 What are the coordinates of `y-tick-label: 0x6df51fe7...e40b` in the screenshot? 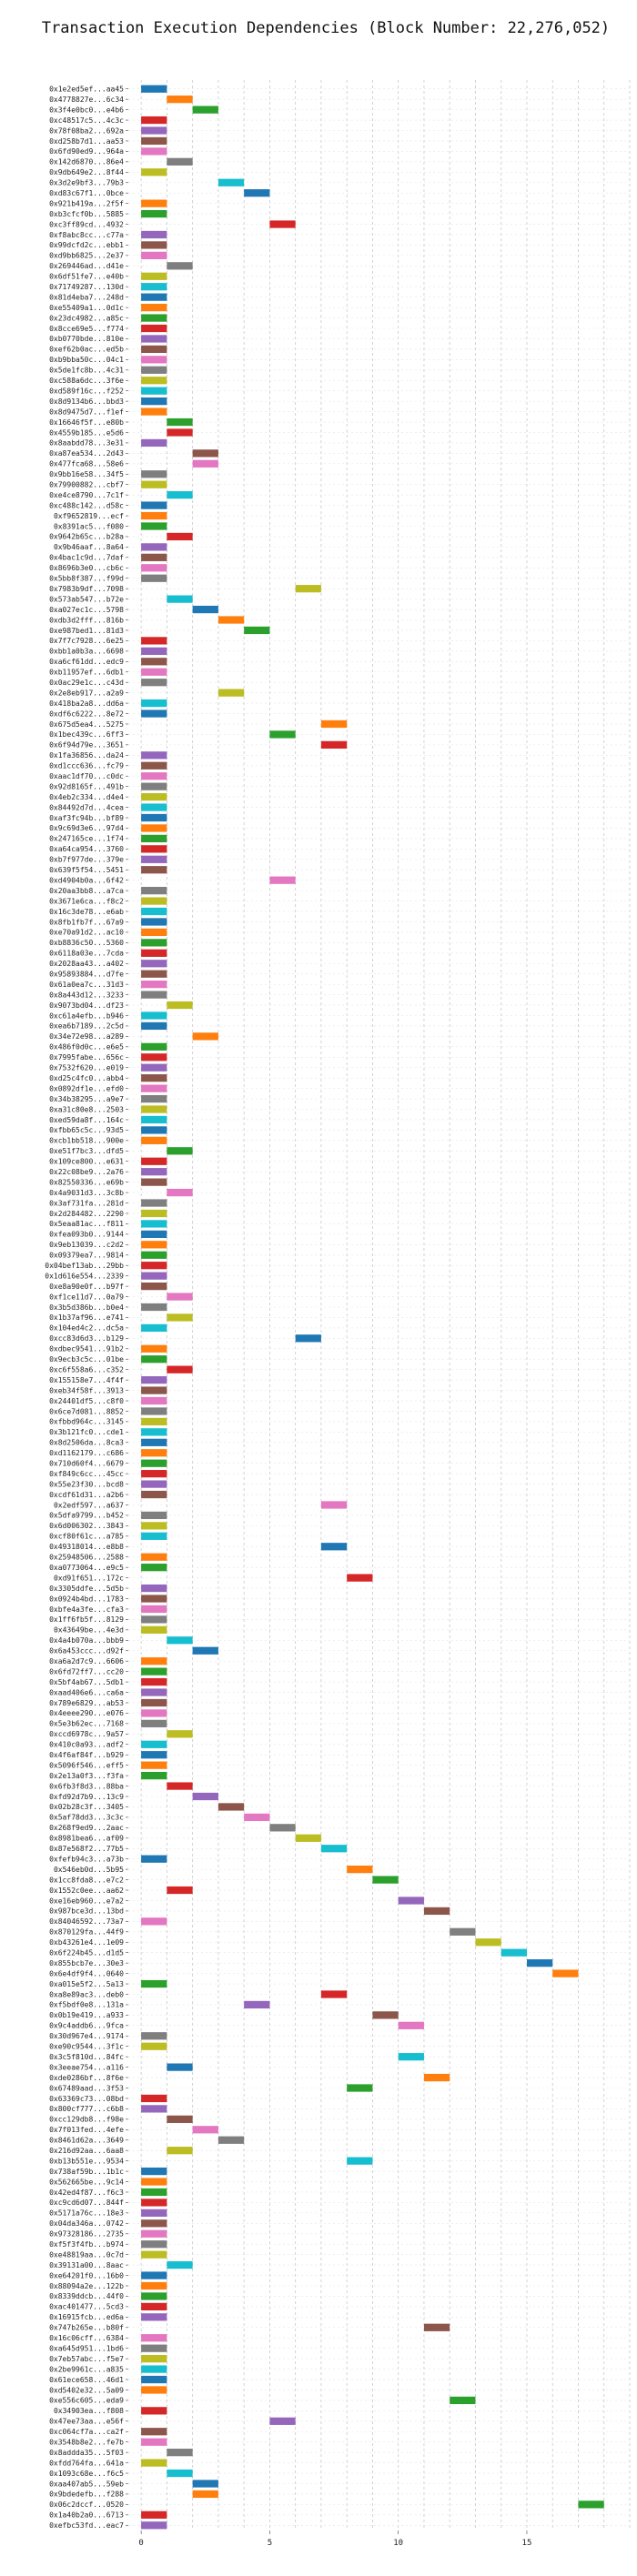 It's located at (87, 277).